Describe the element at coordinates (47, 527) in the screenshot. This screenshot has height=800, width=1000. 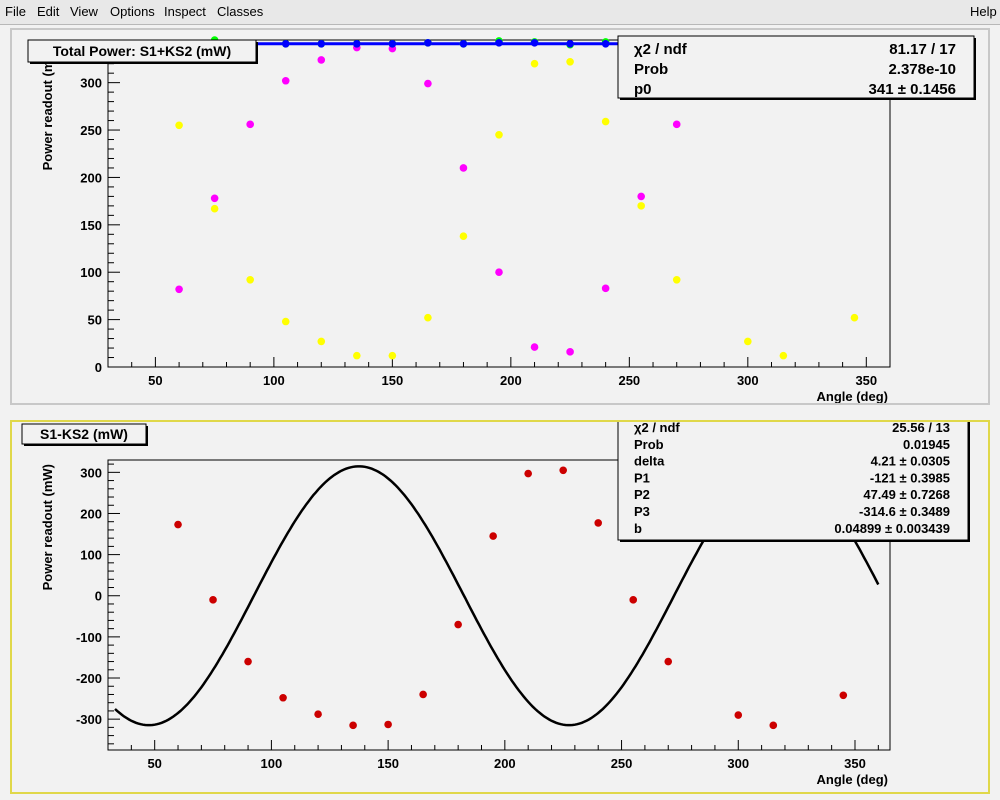
I see `y-axis-label: Power readout (mW)` at that location.